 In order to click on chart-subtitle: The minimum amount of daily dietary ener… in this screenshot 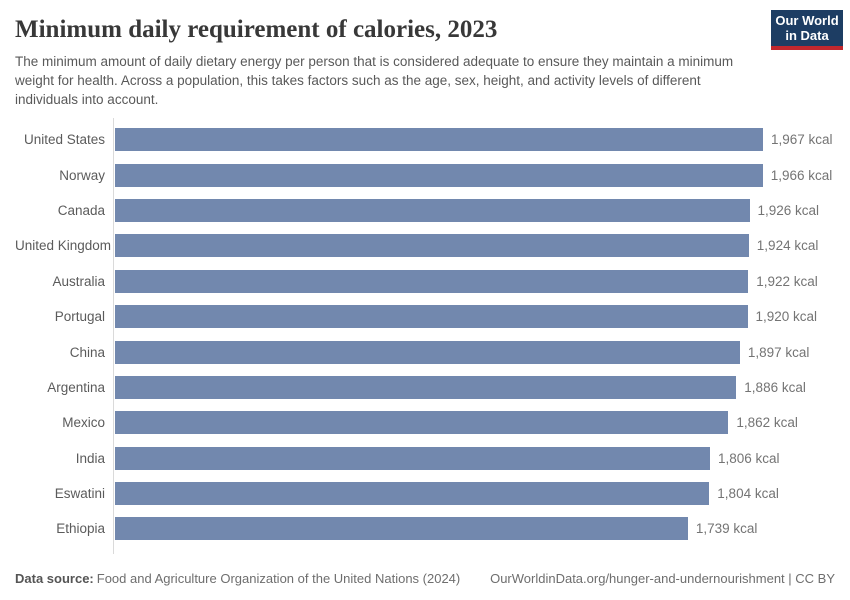, I will do `click(374, 80)`.